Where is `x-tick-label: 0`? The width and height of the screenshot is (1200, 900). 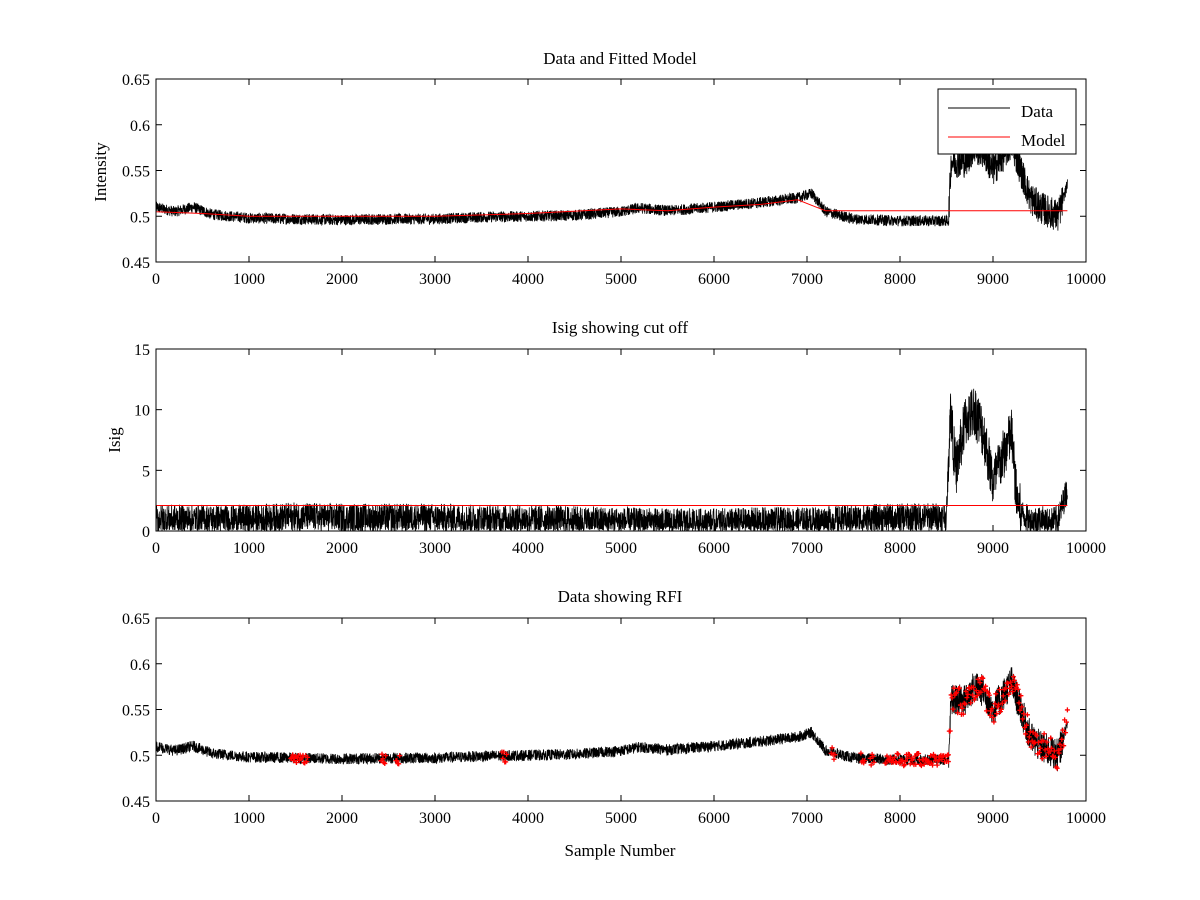
x-tick-label: 0 is located at coordinates (156, 279).